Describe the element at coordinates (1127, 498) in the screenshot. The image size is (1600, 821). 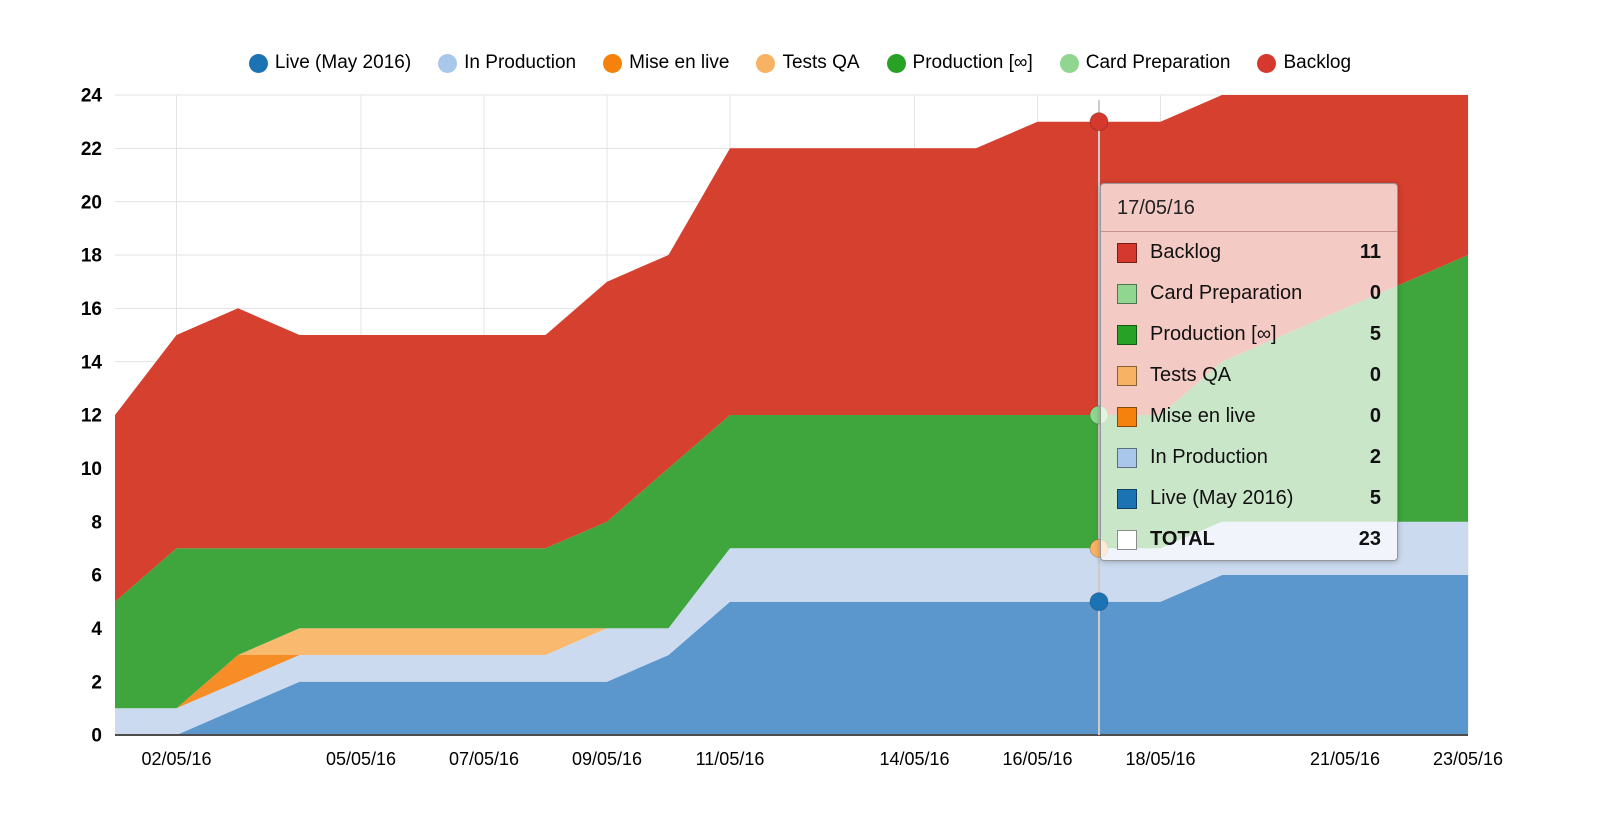
I see `tooltip-swatch-live-may-2016` at that location.